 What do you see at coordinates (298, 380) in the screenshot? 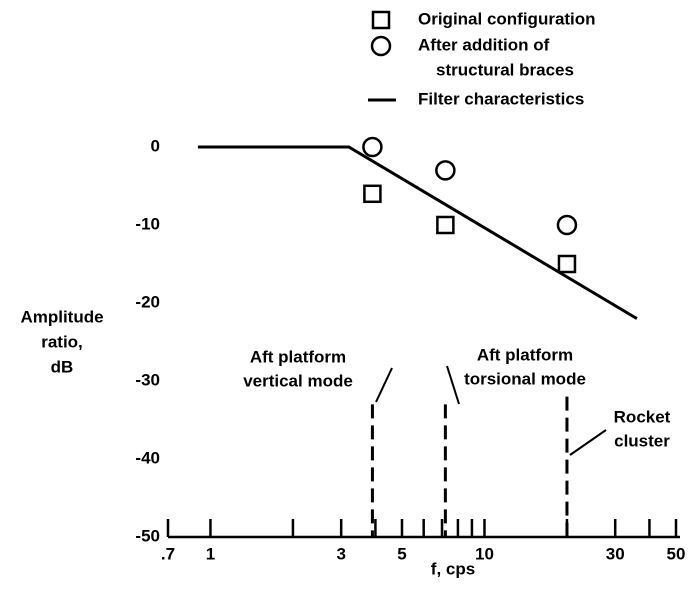
I see `annotation-text: vertical mode` at bounding box center [298, 380].